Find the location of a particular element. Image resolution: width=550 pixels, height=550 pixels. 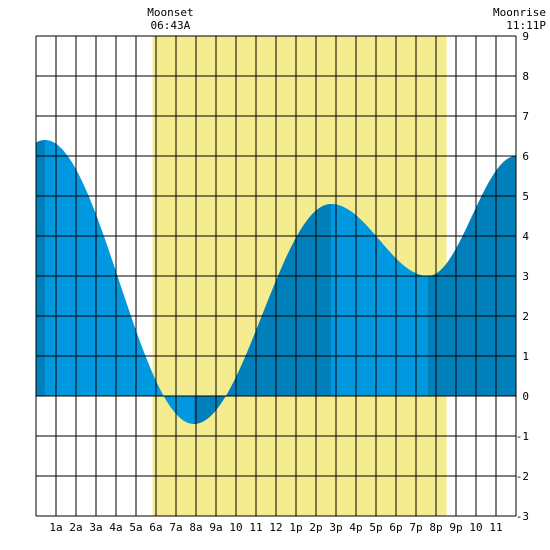

x-tick-label: 7a is located at coordinates (175, 527).